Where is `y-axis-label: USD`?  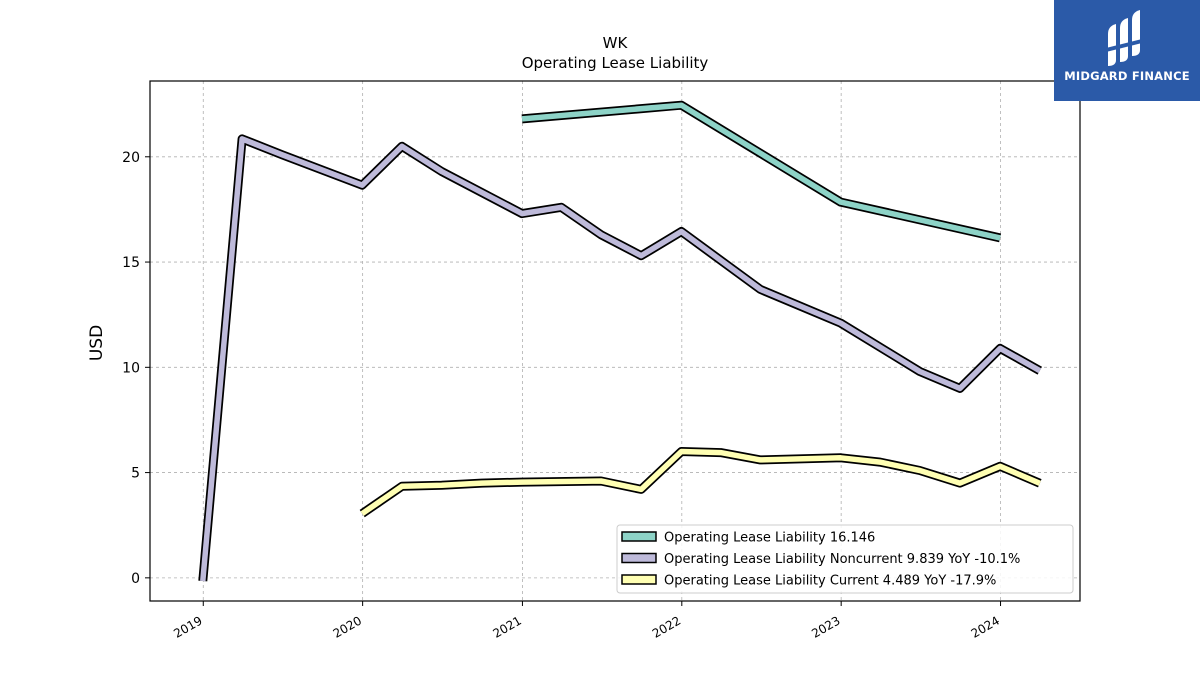
y-axis-label: USD is located at coordinates (97, 343).